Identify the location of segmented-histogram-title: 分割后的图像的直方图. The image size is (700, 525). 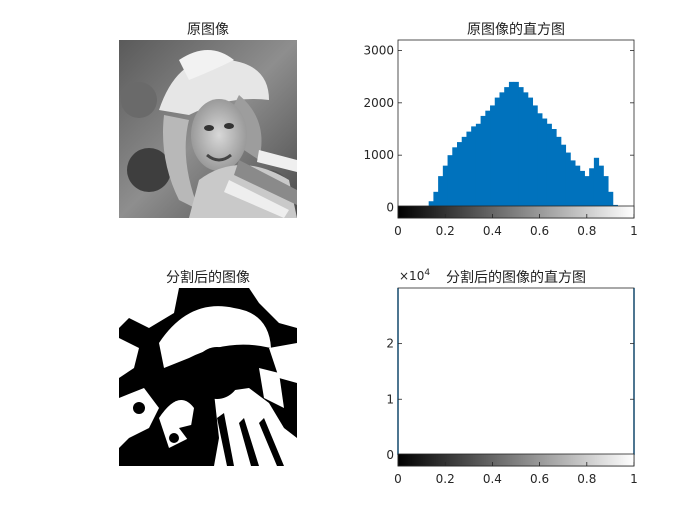
(516, 278).